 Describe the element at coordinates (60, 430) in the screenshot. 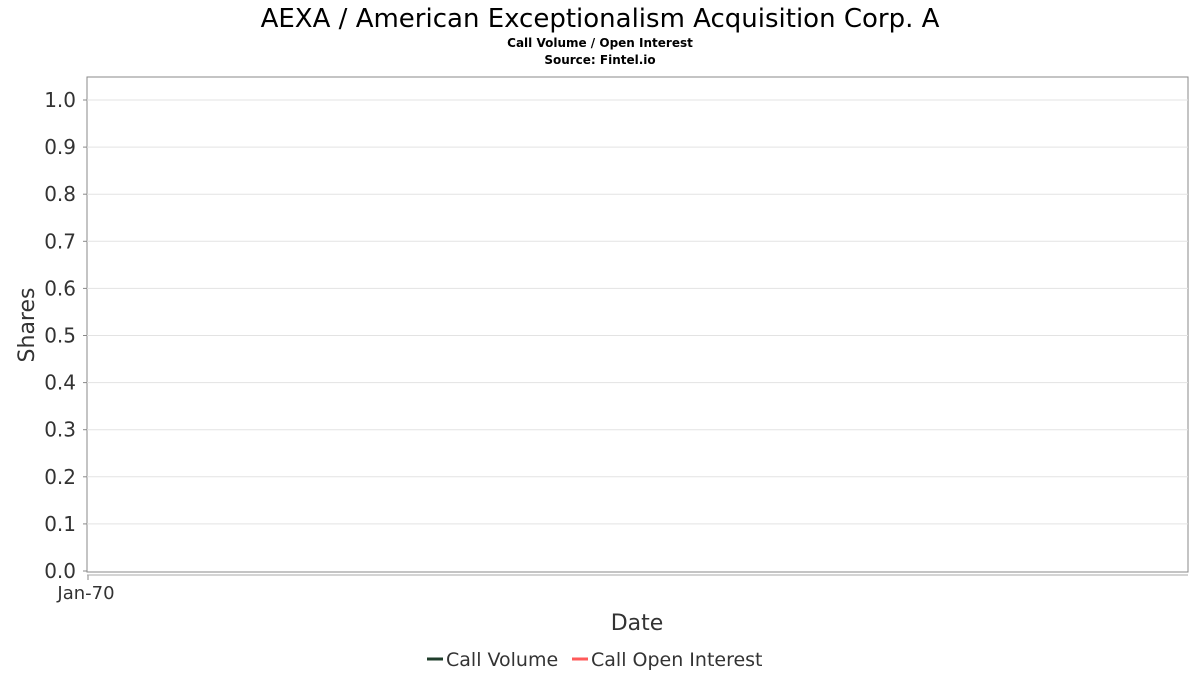

I see `y-tick-label: 0.3` at that location.